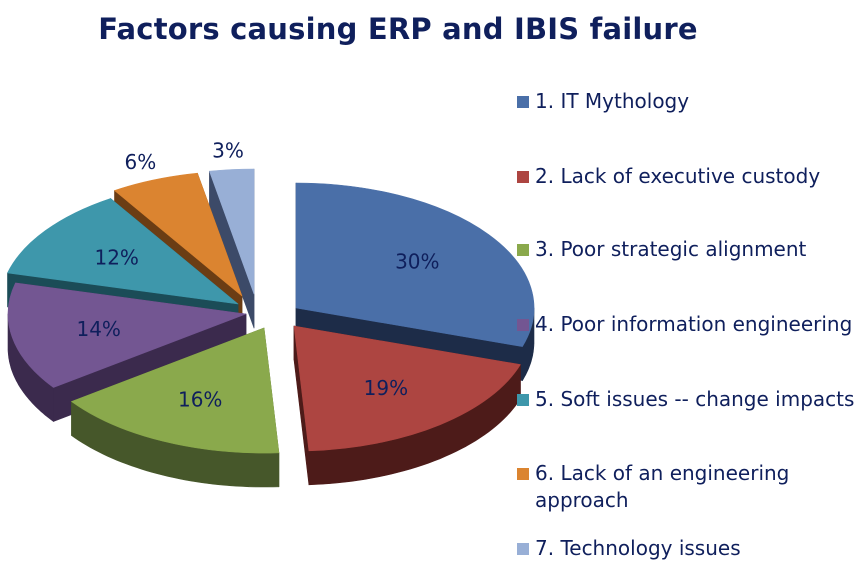 Image resolution: width=866 pixels, height=571 pixels. I want to click on pie-slice-4-value-label: 14%, so click(98, 329).